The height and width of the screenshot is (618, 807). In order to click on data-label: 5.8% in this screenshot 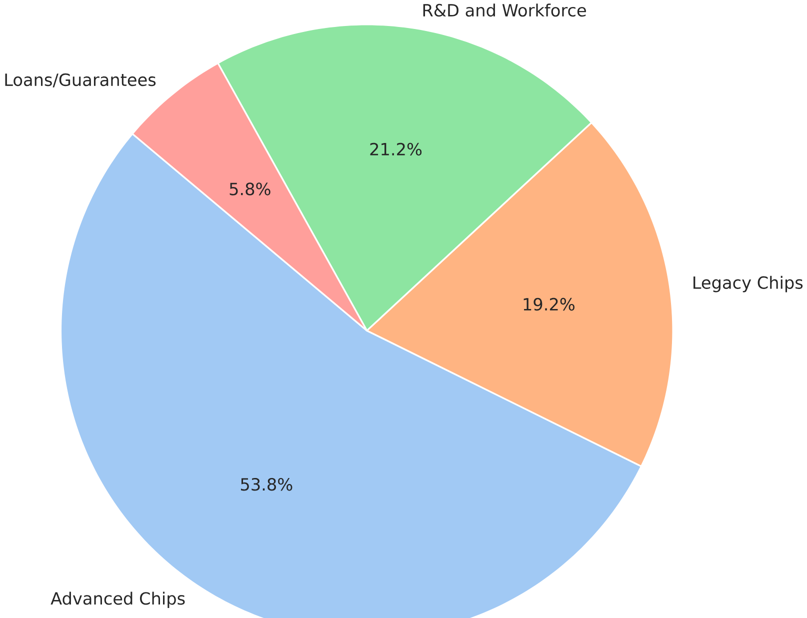, I will do `click(250, 189)`.